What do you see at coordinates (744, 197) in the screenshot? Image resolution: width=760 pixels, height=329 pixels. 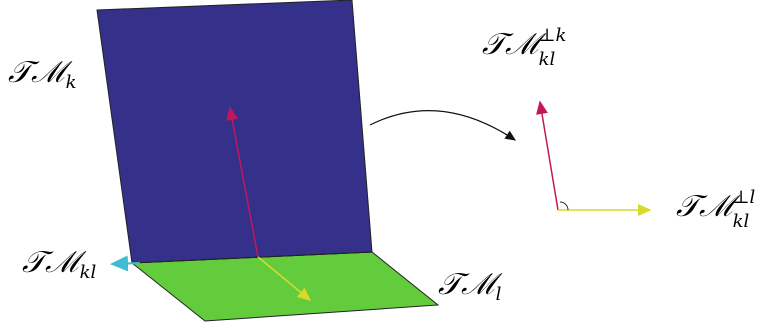 I see `label-tm-perp-l-sup: ⊥l` at bounding box center [744, 197].